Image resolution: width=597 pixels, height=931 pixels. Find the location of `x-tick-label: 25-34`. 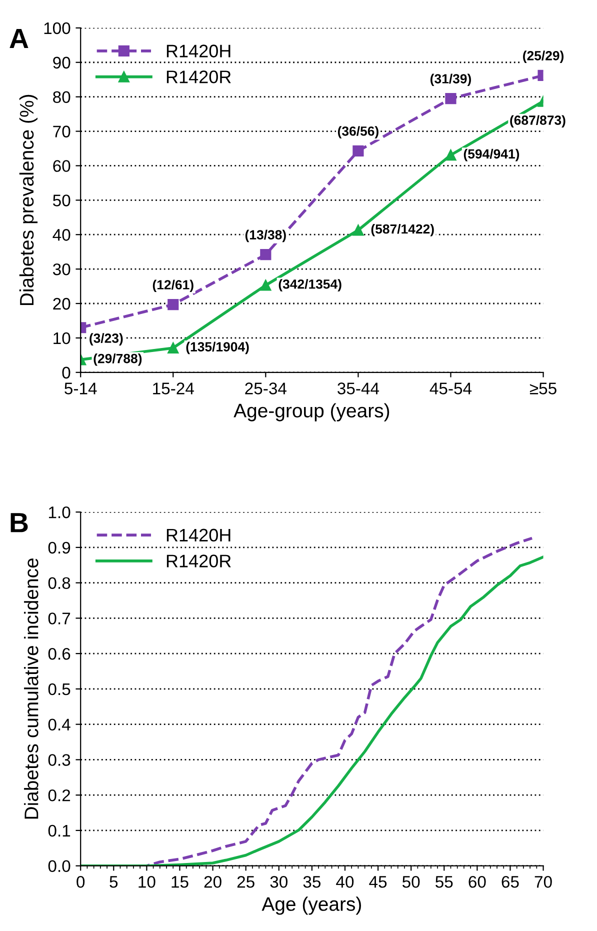

x-tick-label: 25-34 is located at coordinates (265, 388).